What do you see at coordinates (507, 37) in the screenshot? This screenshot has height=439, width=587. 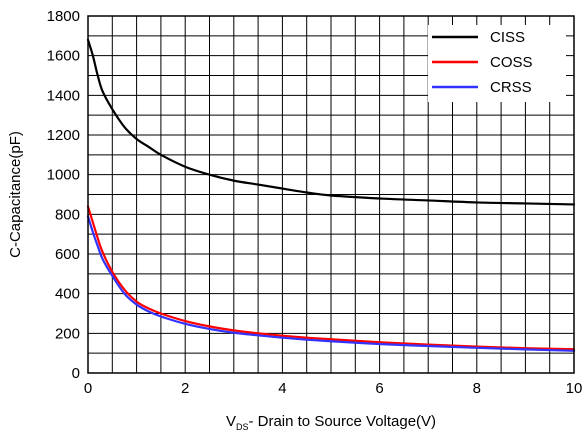 I see `legend-label-ciss: CISS` at bounding box center [507, 37].